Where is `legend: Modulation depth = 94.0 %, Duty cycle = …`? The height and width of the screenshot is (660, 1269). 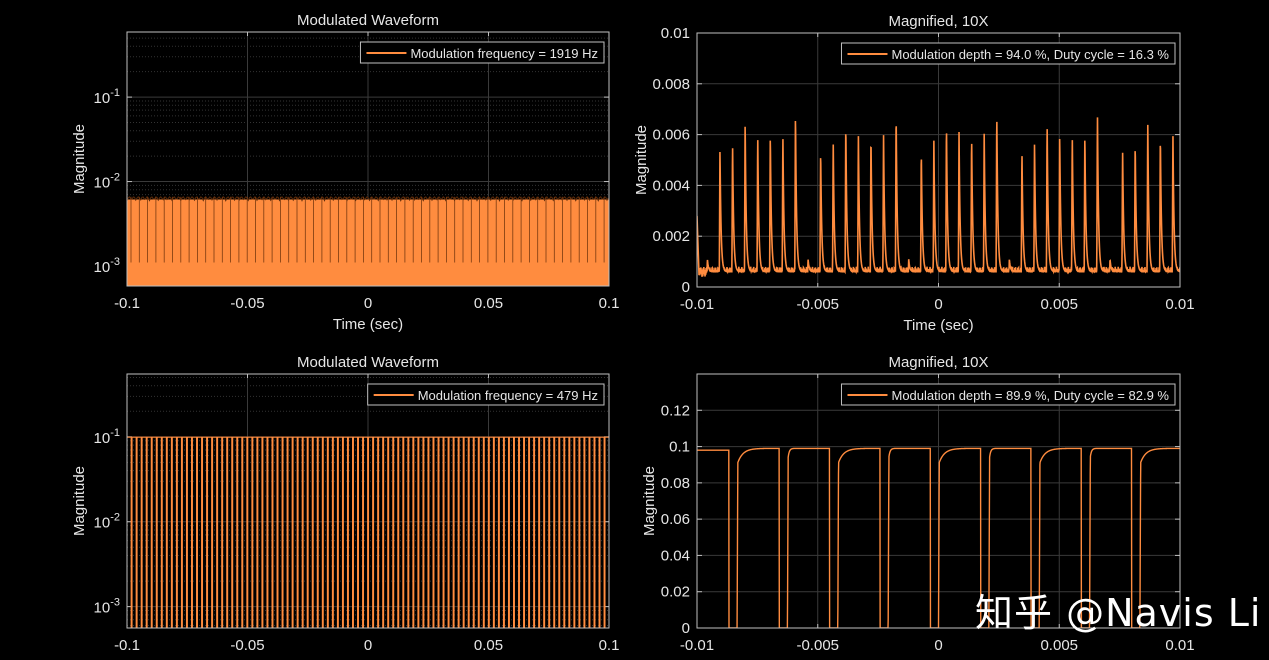 legend: Modulation depth = 94.0 %, Duty cycle = … is located at coordinates (1008, 53).